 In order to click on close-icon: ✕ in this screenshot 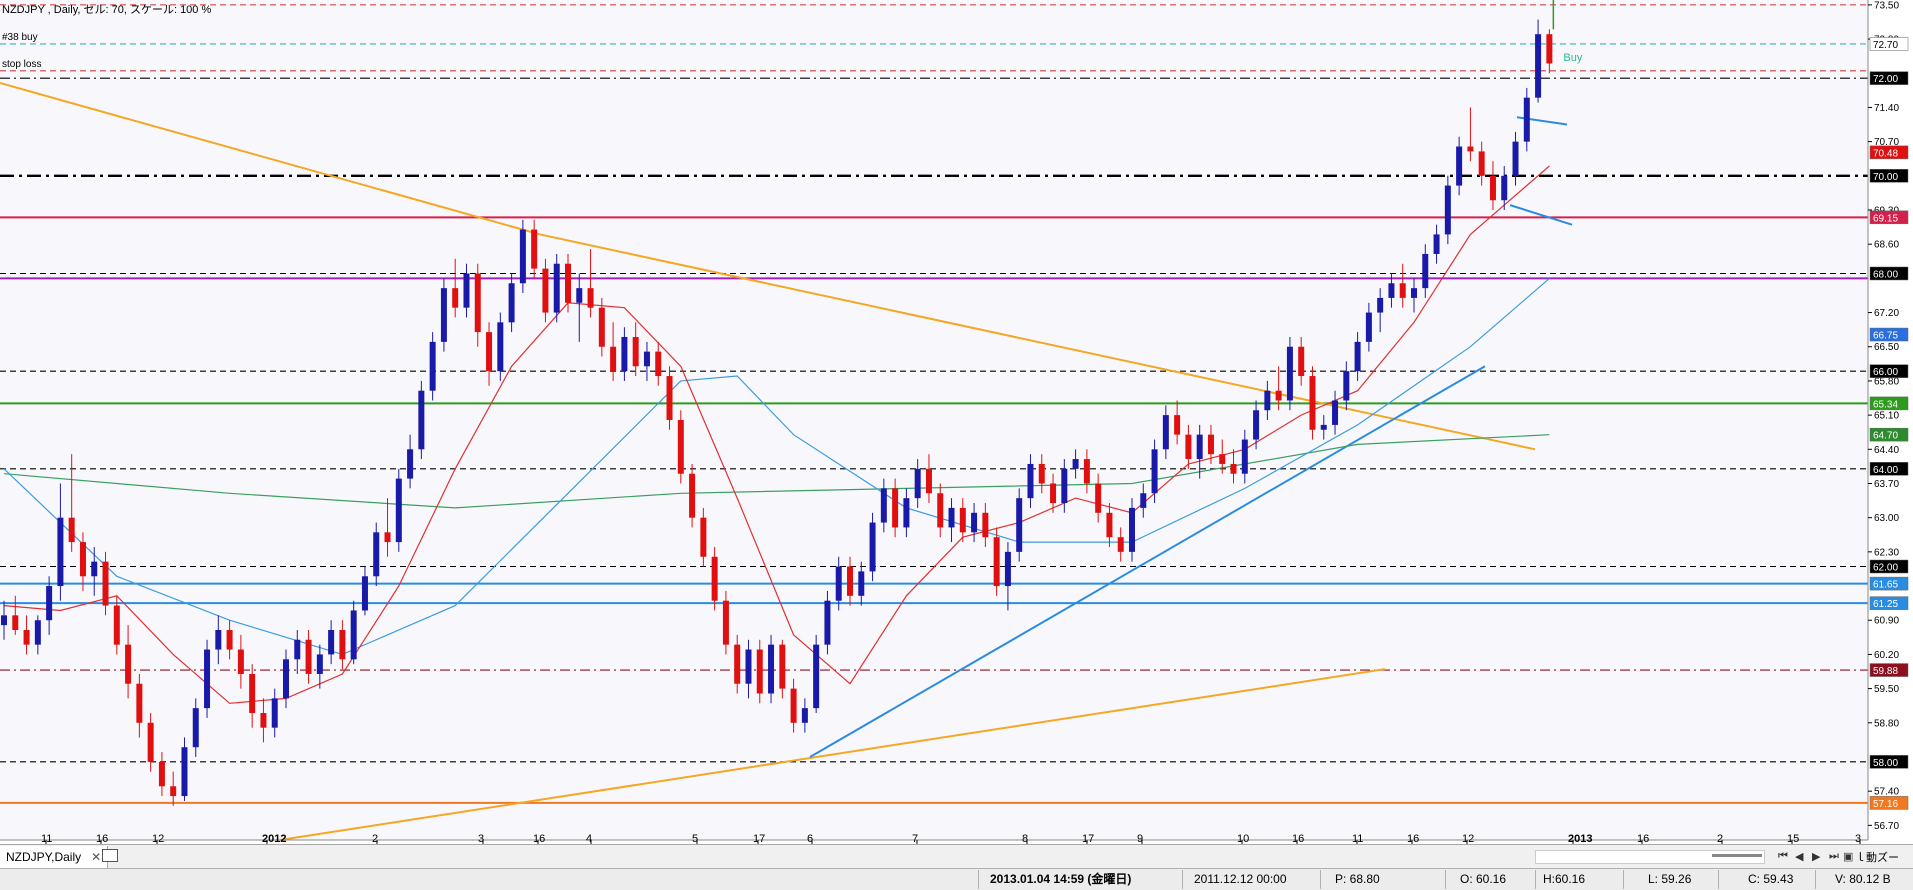, I will do `click(96, 857)`.